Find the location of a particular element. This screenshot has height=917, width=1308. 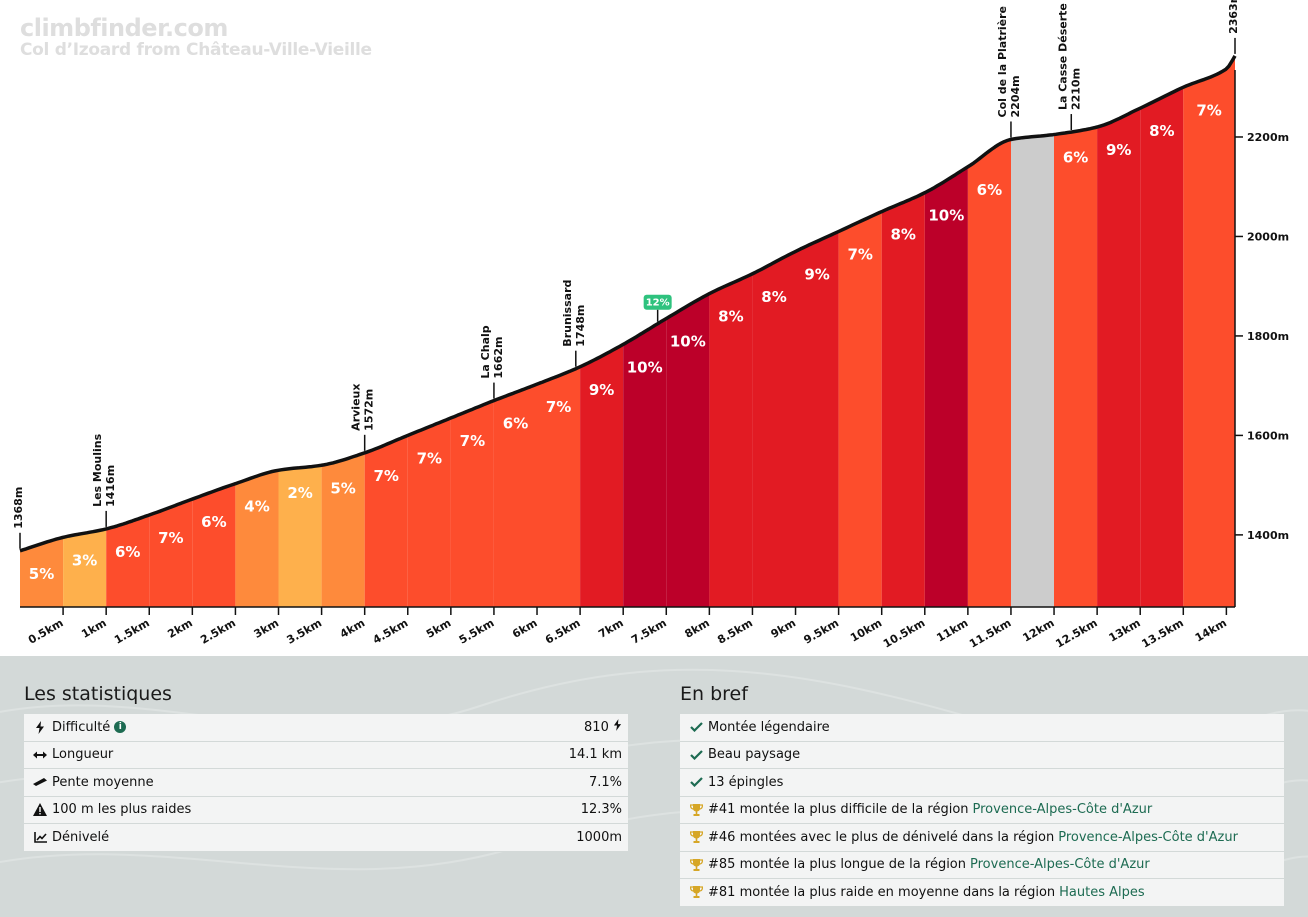

x-tick-label: 3km is located at coordinates (266, 628).